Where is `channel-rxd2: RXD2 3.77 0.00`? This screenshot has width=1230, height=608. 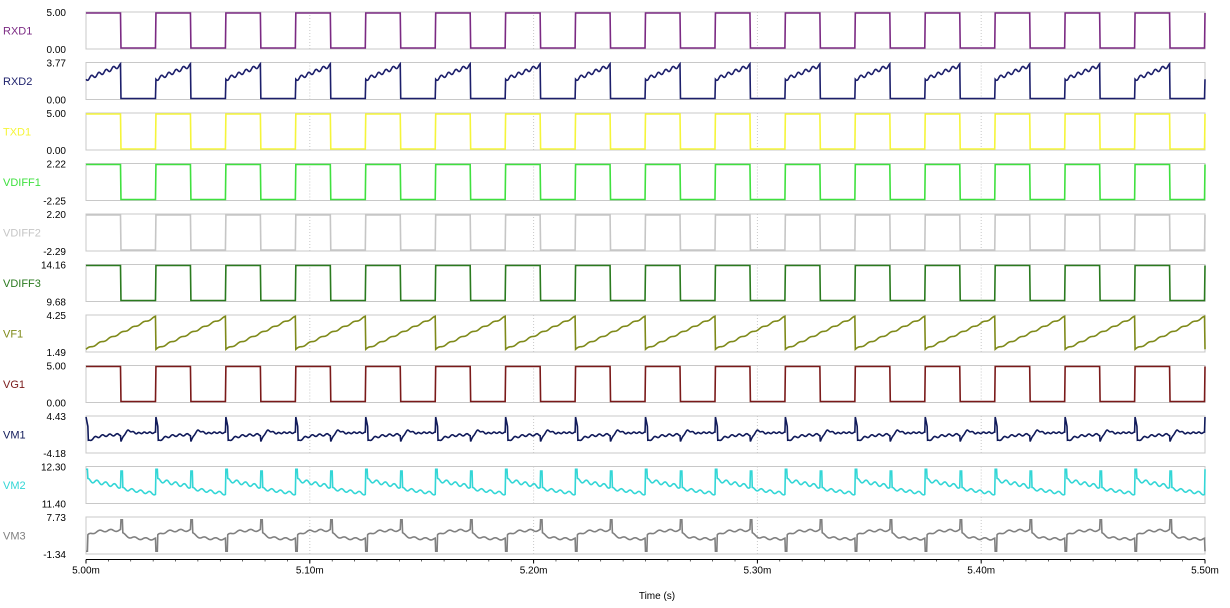
channel-rxd2: RXD2 3.77 0.00 is located at coordinates (604, 83).